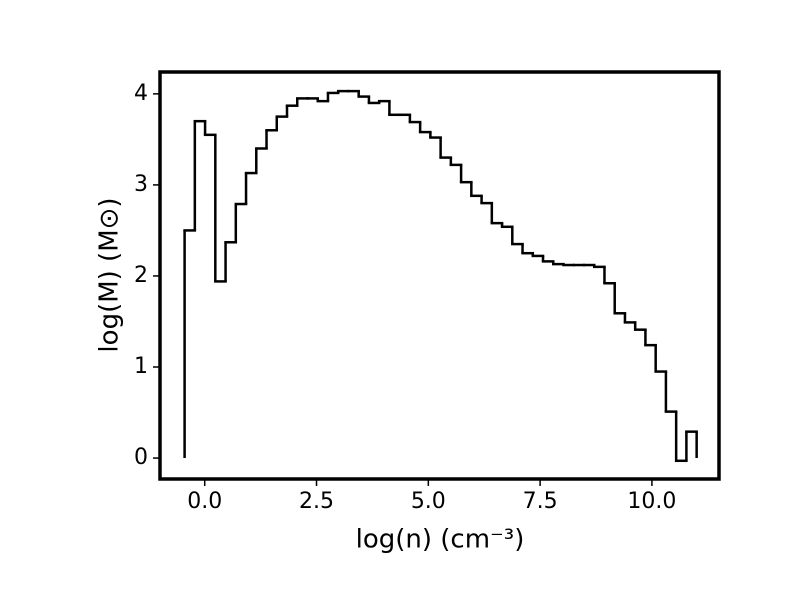 The image size is (800, 600). Describe the element at coordinates (141, 366) in the screenshot. I see `y-tick-label: 1` at that location.